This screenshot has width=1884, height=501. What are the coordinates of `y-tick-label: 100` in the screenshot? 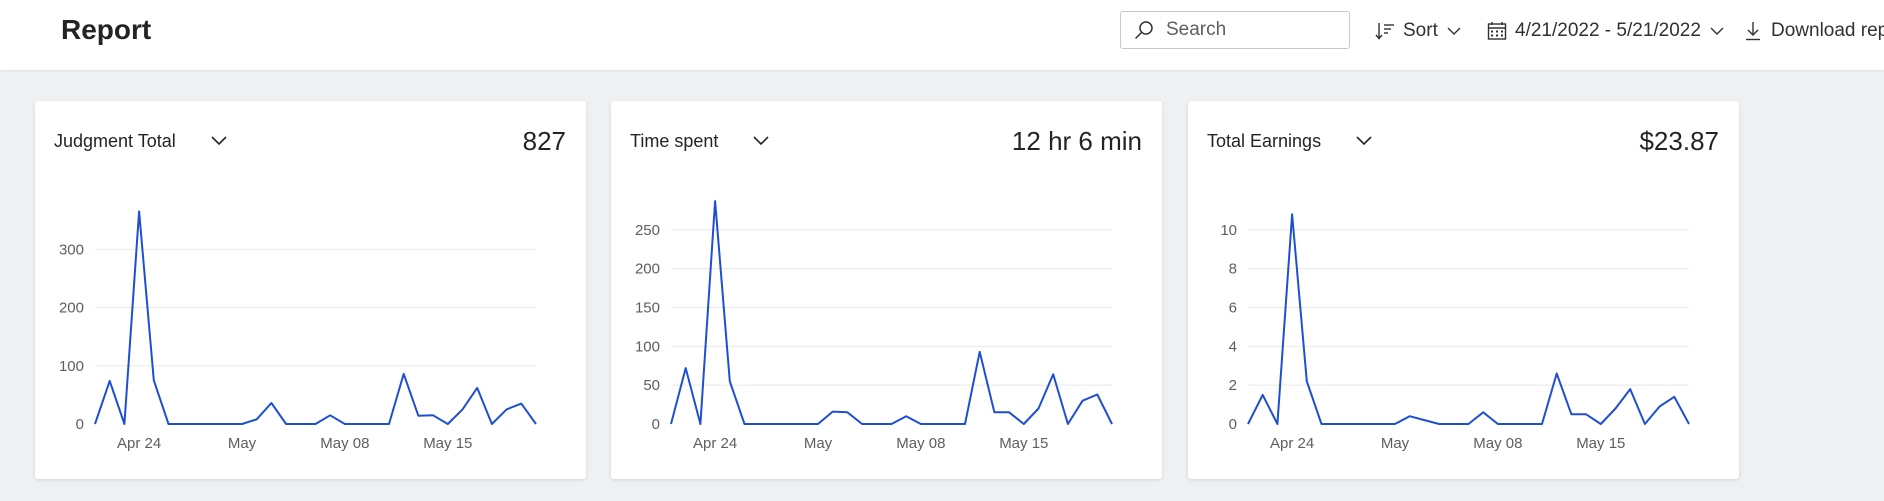 It's located at (71, 366).